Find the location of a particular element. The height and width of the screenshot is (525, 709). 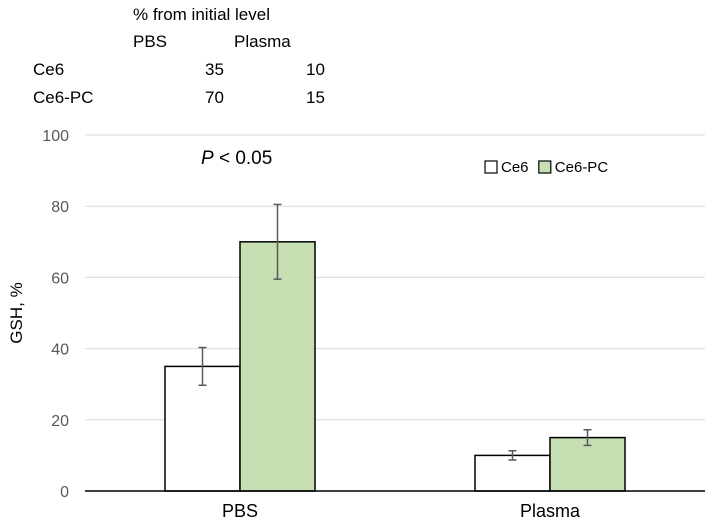

table-col-header-pbs: PBS is located at coordinates (150, 41).